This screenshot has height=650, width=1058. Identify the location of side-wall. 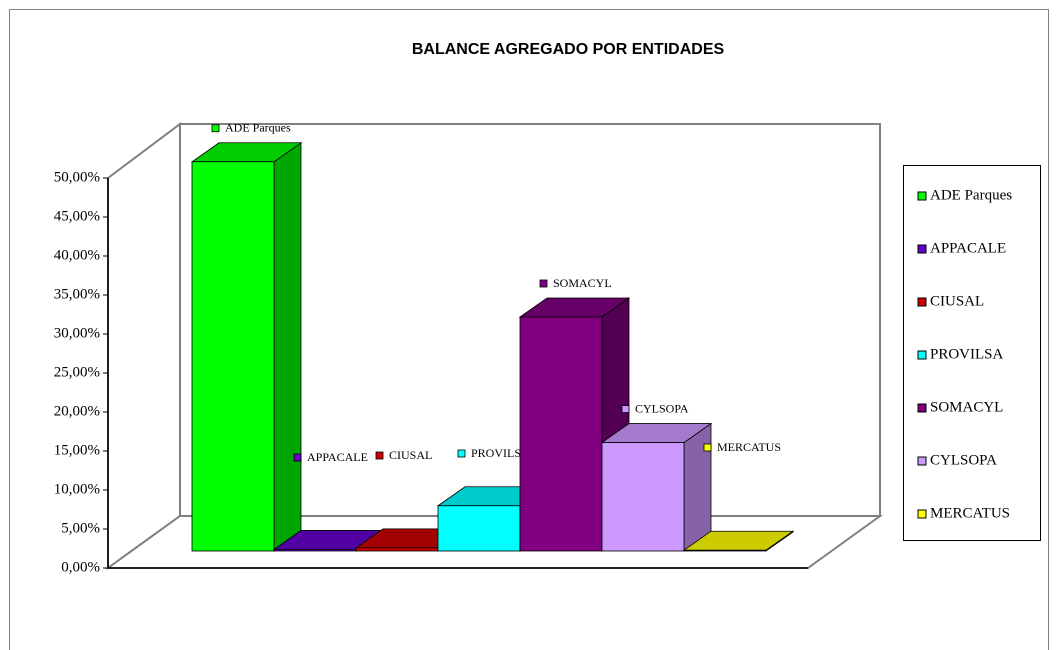
(144, 346).